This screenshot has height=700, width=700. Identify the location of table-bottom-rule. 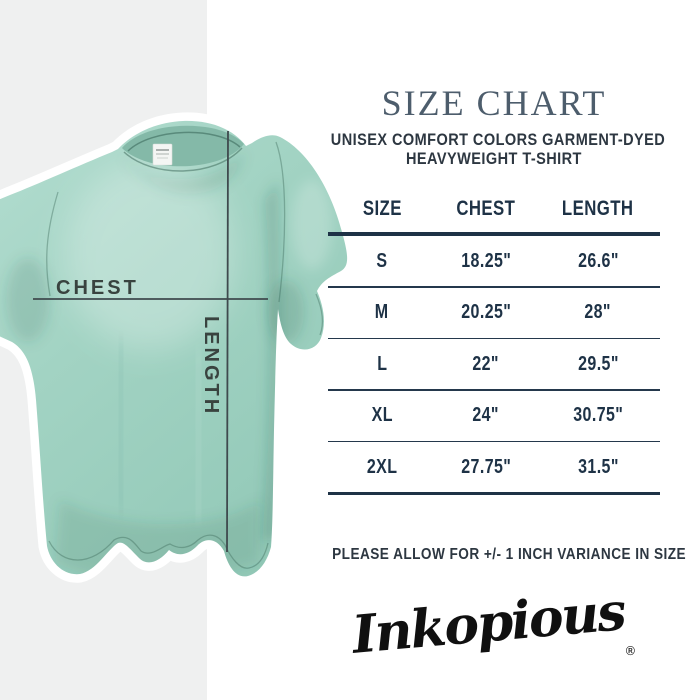
(494, 493).